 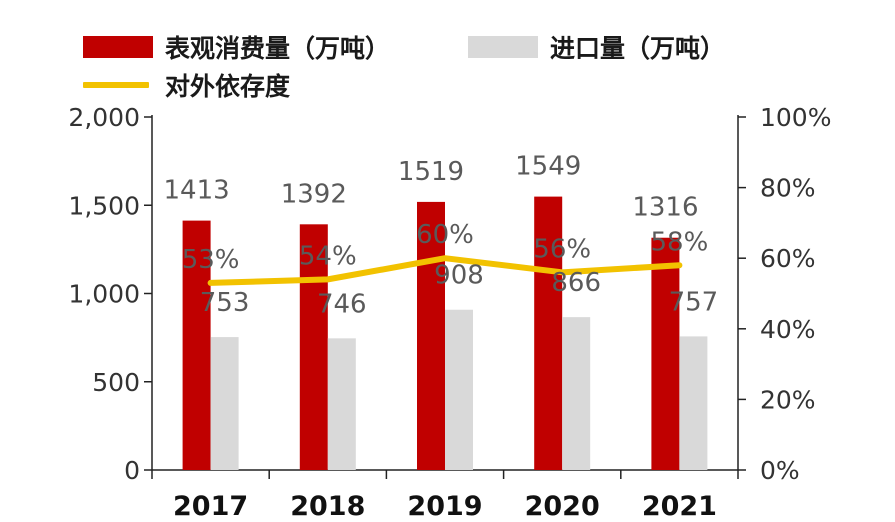 I want to click on legend-swatch-dependency, so click(x=116, y=85).